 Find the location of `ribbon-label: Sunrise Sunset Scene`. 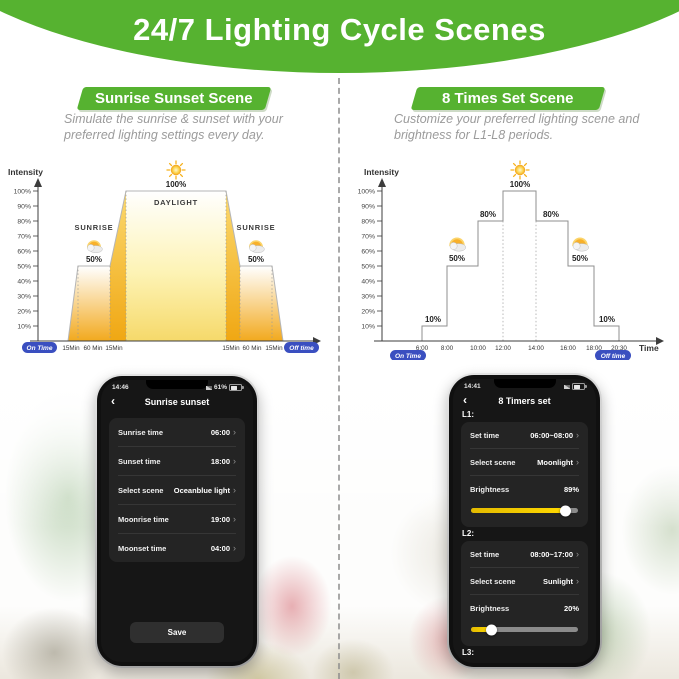

ribbon-label: Sunrise Sunset Scene is located at coordinates (174, 98).